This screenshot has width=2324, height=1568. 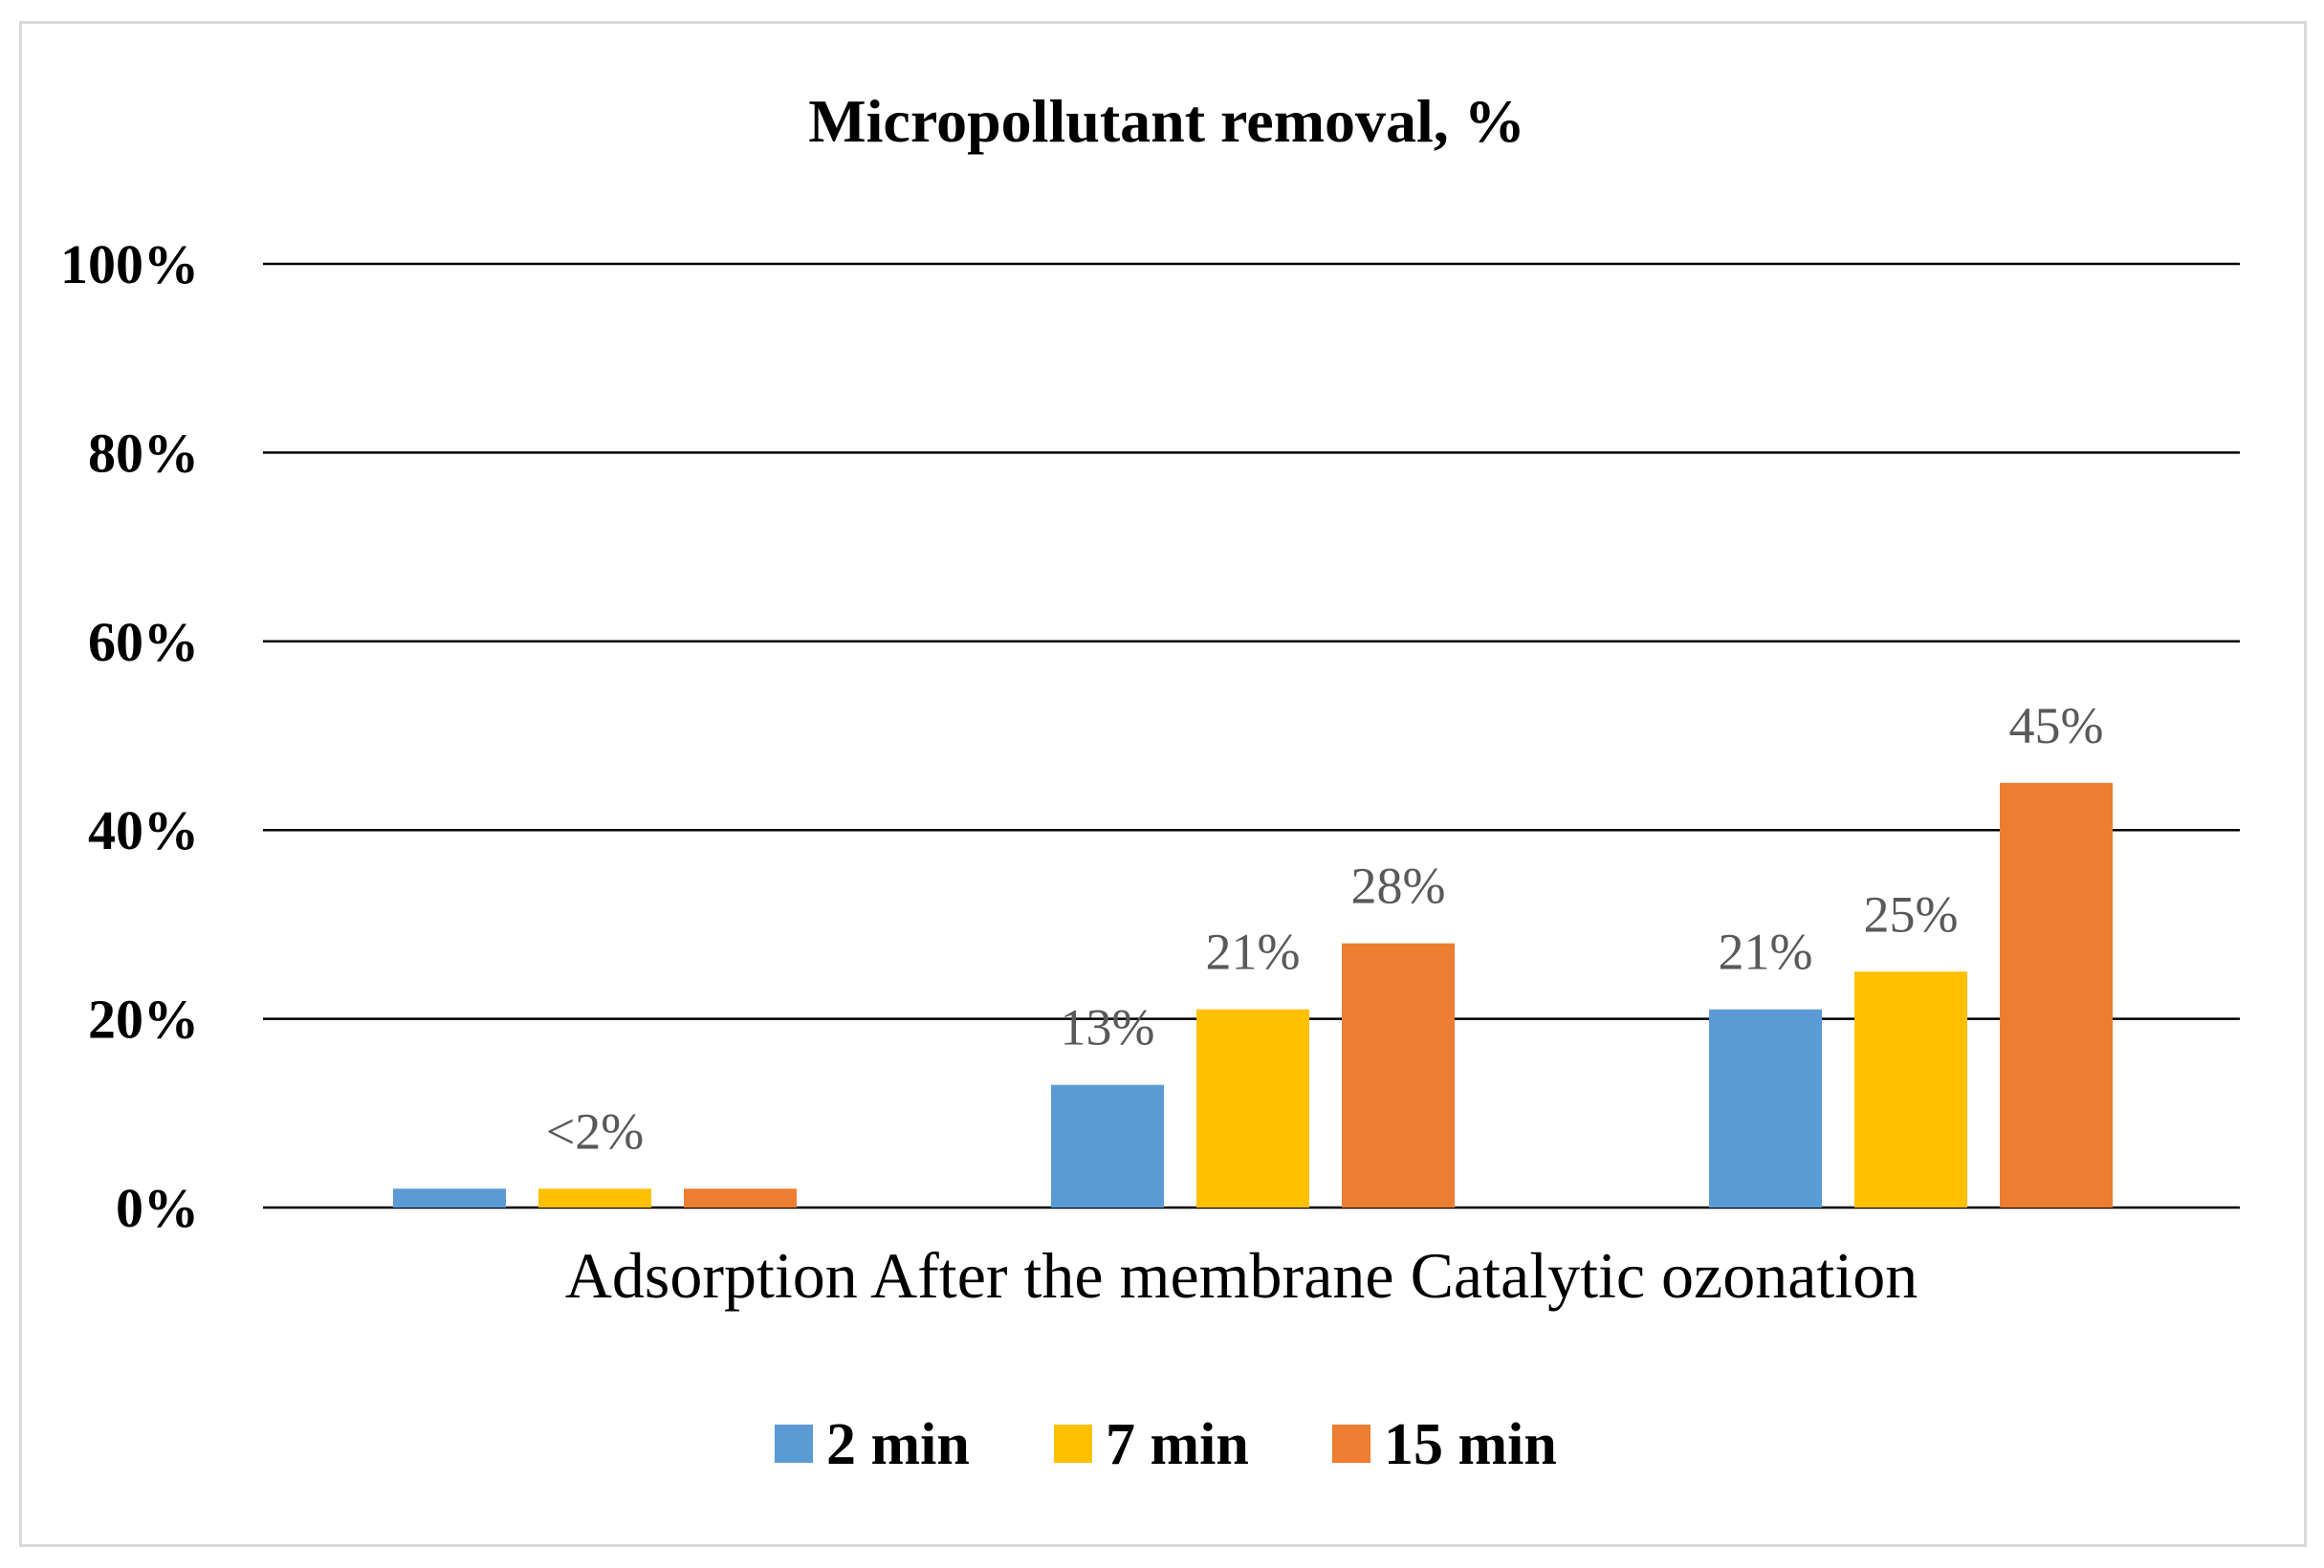 What do you see at coordinates (143, 642) in the screenshot?
I see `y-tick-label: 60%` at bounding box center [143, 642].